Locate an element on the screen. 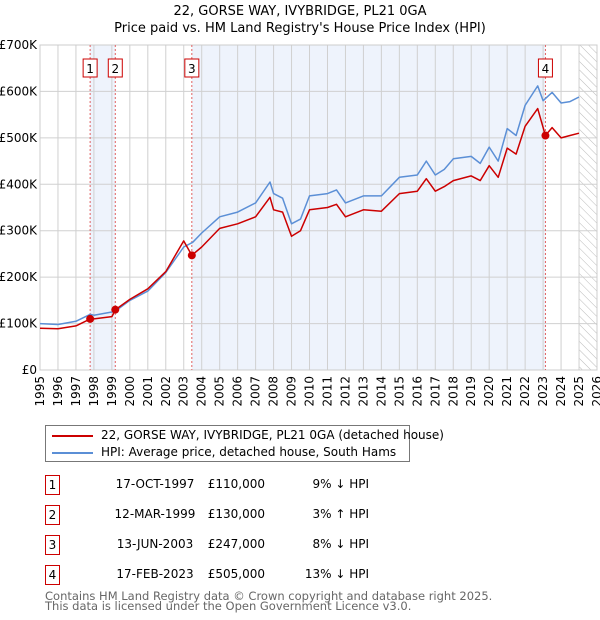  x-tick-label: 2004 is located at coordinates (202, 391).